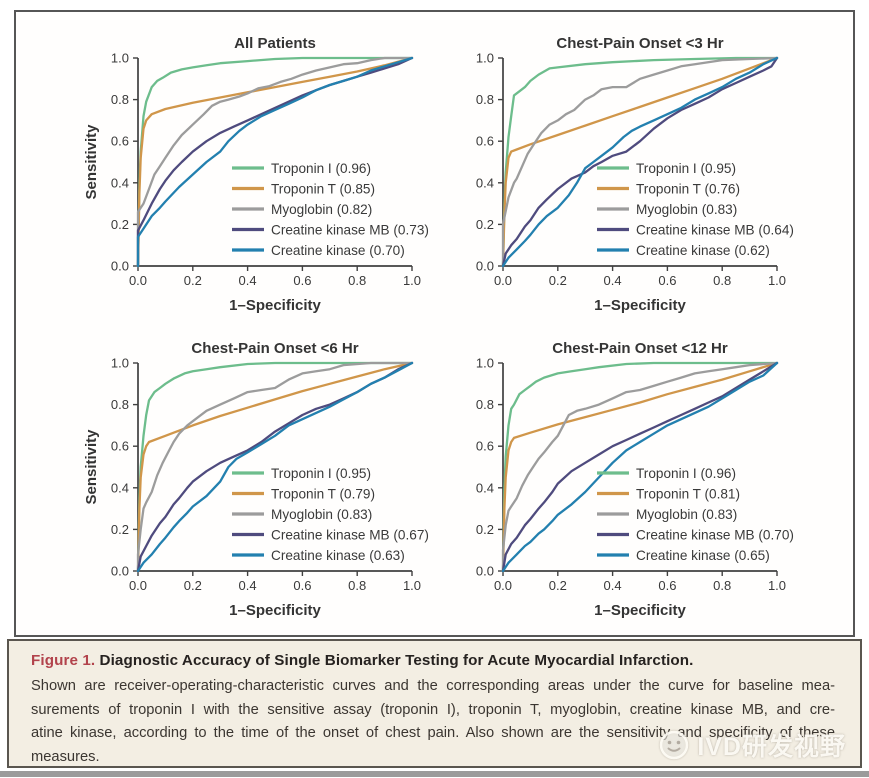 This screenshot has height=778, width=869. What do you see at coordinates (65, 756) in the screenshot?
I see `caption-body-line-4: measures.` at bounding box center [65, 756].